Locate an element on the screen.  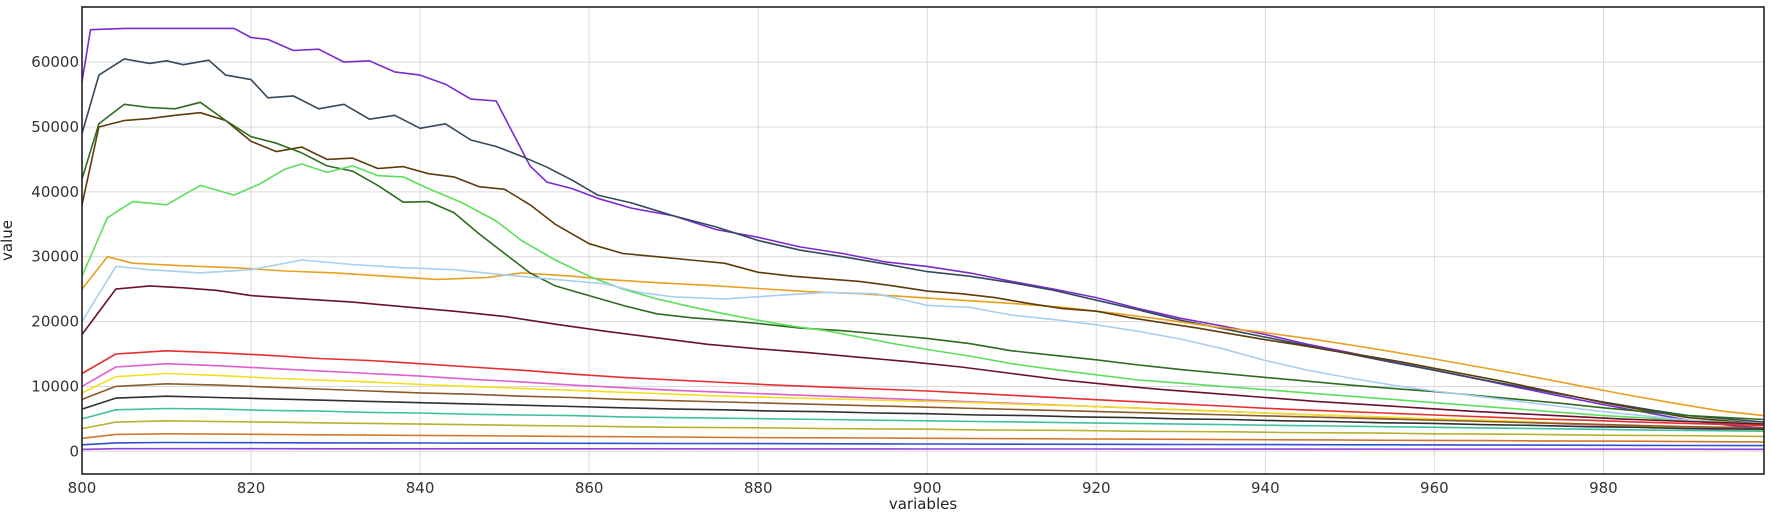
y-tick-label: 0 is located at coordinates (74, 451).